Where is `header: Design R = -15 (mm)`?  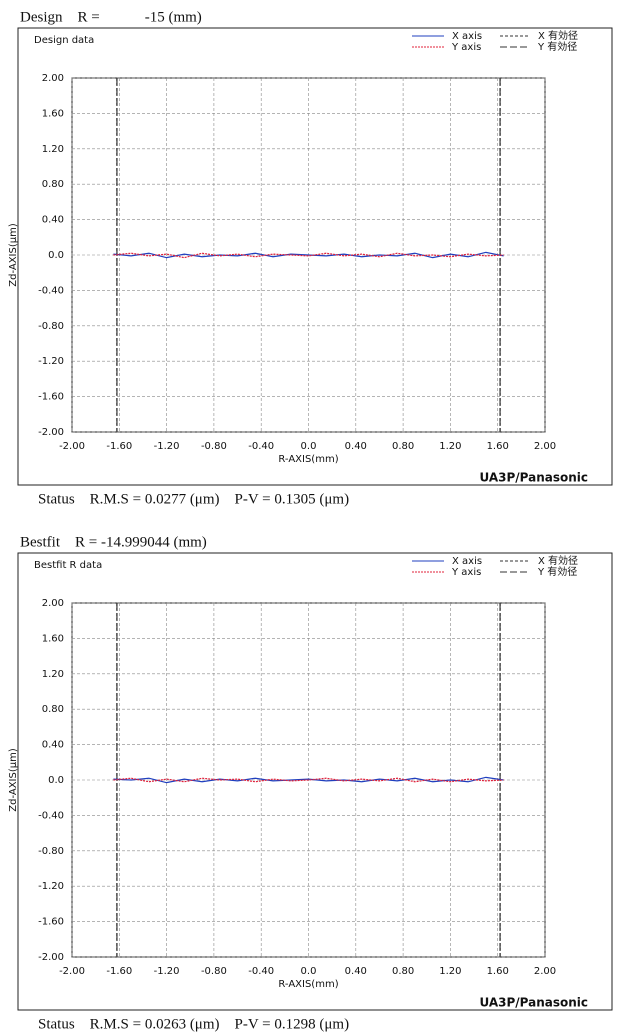 header: Design R = -15 (mm) is located at coordinates (111, 17).